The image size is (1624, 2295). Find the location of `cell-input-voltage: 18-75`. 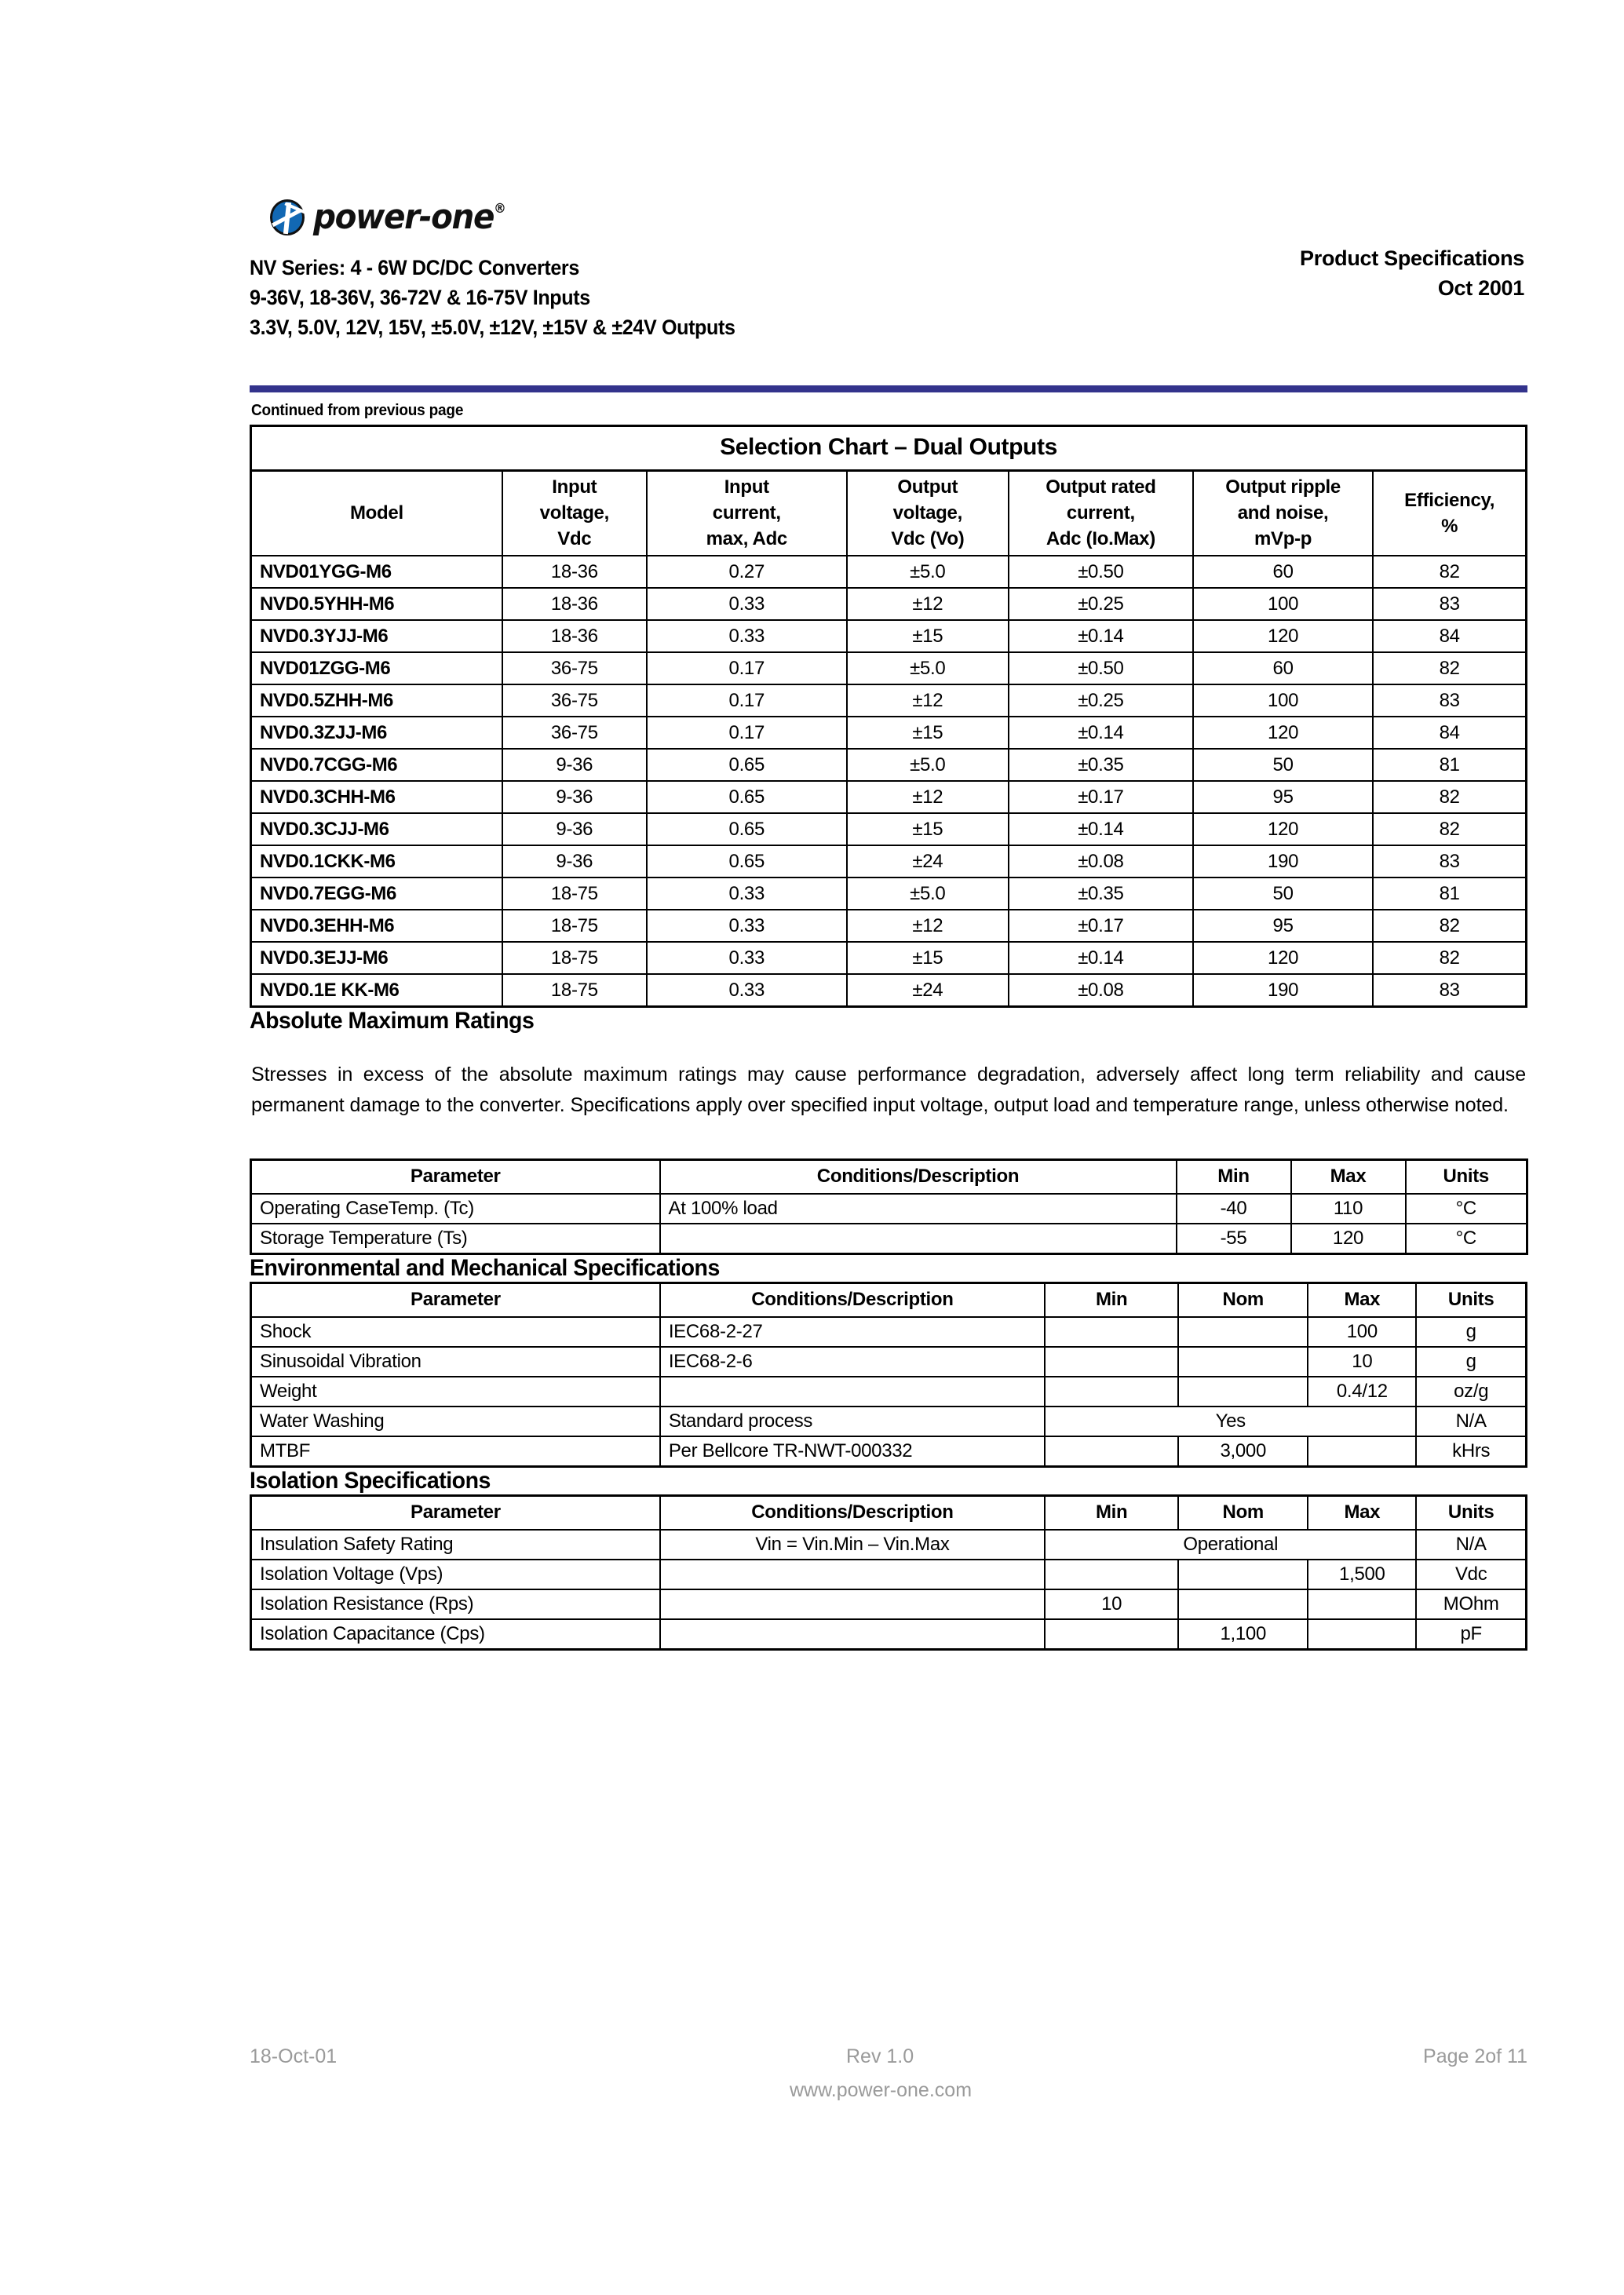

cell-input-voltage: 18-75 is located at coordinates (575, 990).